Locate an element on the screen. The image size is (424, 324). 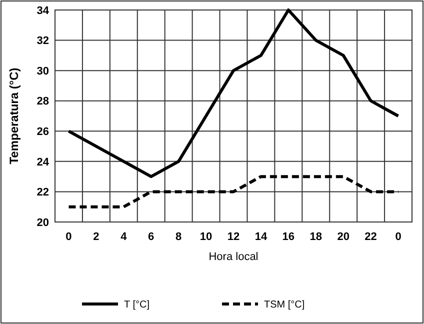
y-tick-label: 34 is located at coordinates (43, 10).